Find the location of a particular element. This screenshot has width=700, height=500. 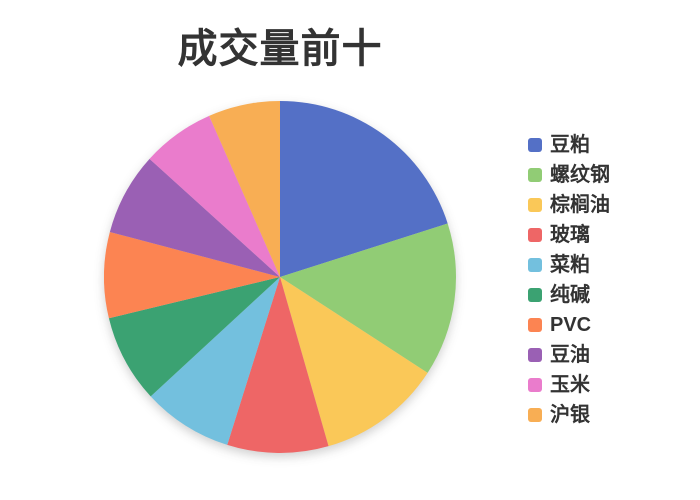

legend: 豆粕螺纹钢棕榈油玻璃菜粕纯碱 PVC 豆油玉米沪银 is located at coordinates (569, 280).